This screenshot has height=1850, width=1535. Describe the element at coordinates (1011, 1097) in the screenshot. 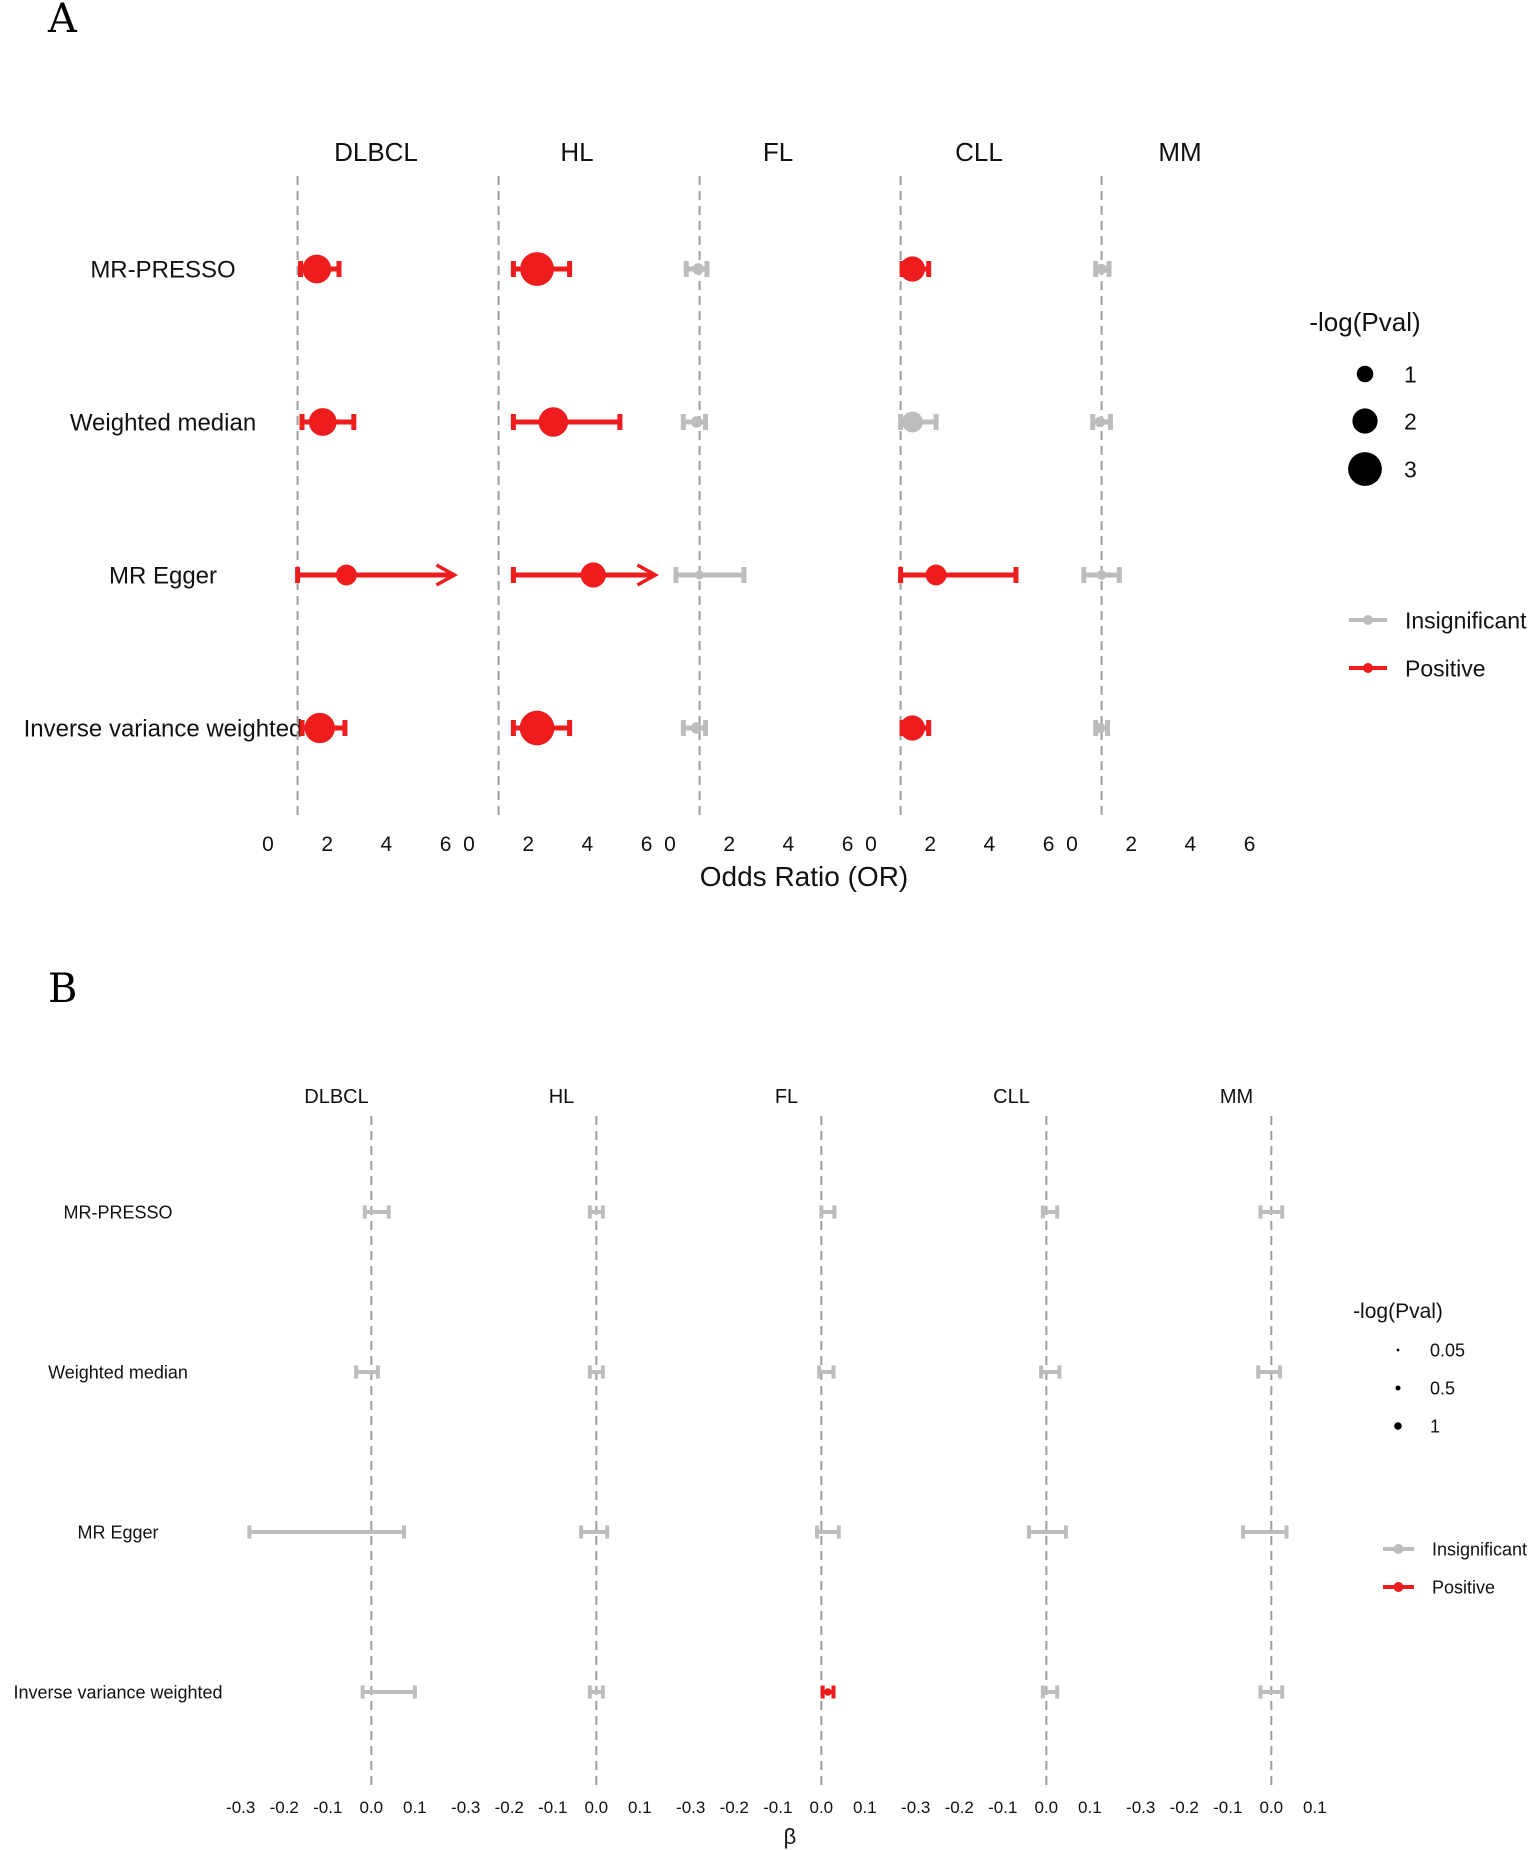

I see `facet-title: CLL` at that location.